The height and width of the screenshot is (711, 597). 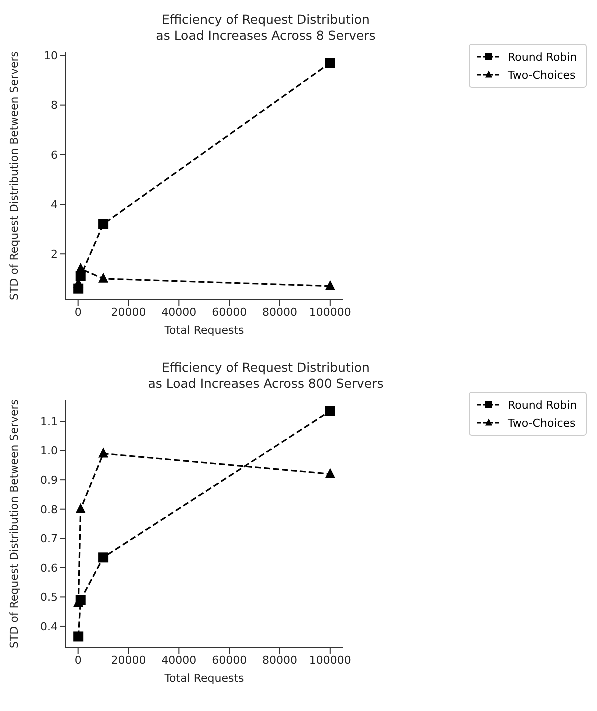 I want to click on y-tick-label: 1.1, so click(x=49, y=421).